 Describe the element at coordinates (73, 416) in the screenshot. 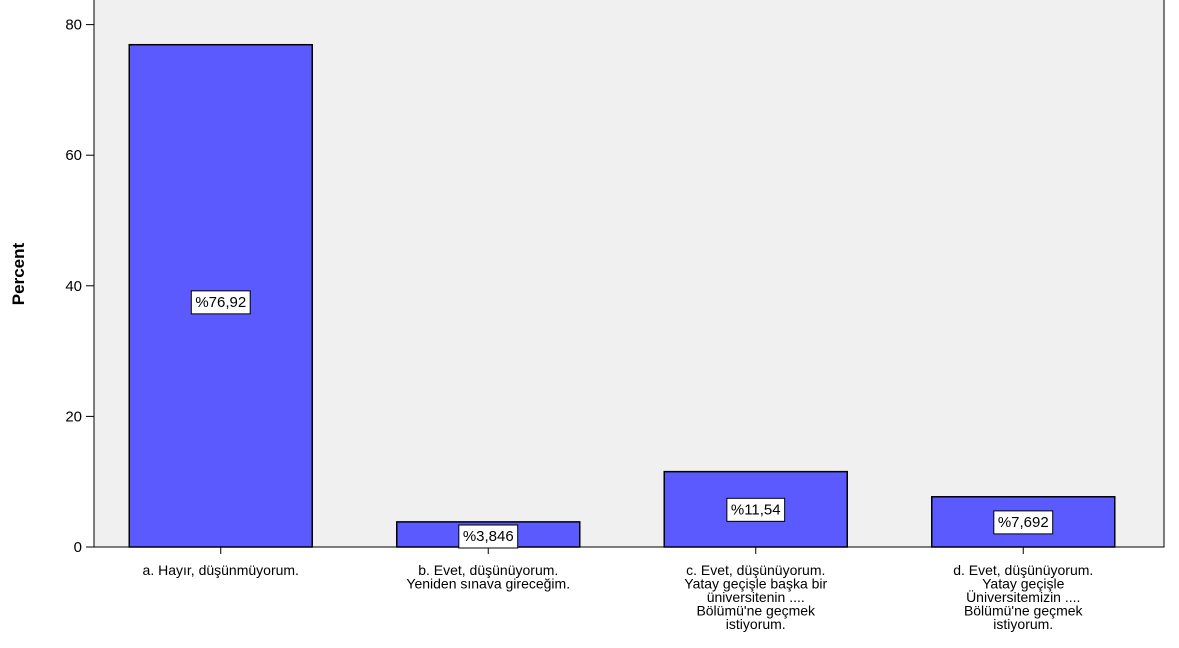

I see `y-tick-label: 20` at that location.